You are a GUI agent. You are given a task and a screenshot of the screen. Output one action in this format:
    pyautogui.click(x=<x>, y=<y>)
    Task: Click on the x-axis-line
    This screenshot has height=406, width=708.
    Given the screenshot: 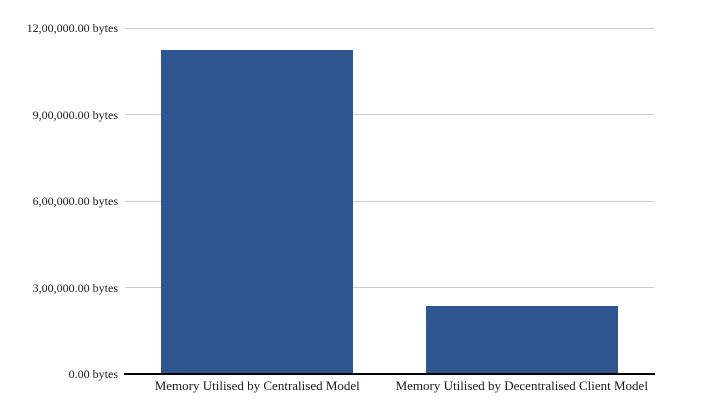 What is the action you would take?
    pyautogui.click(x=389, y=374)
    